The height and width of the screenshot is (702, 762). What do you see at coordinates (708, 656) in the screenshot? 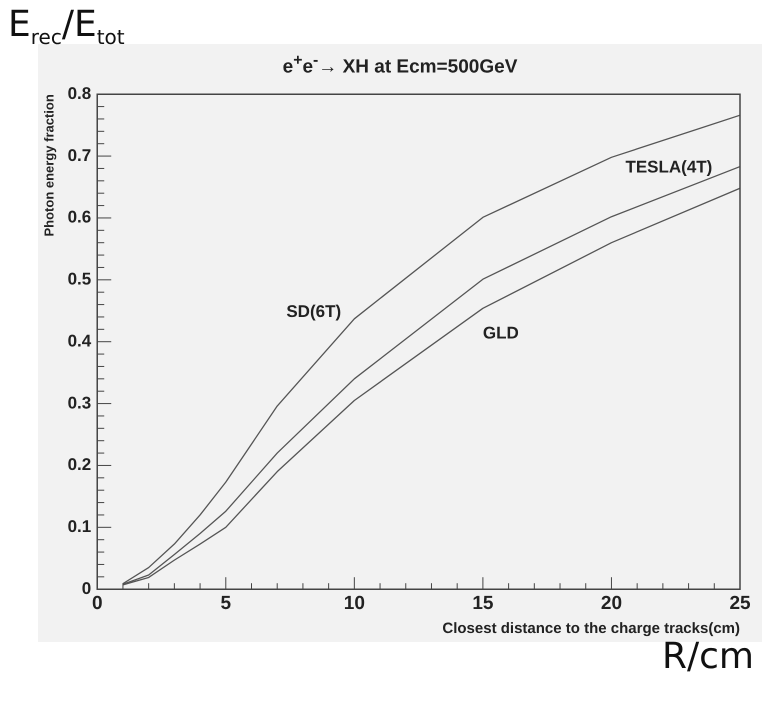
I see `text: R/cm` at bounding box center [708, 656].